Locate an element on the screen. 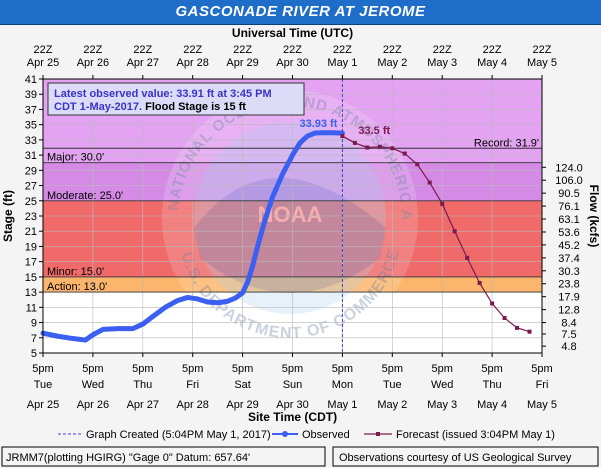 The height and width of the screenshot is (468, 601). y2-tick-label: 17.9 is located at coordinates (568, 298).